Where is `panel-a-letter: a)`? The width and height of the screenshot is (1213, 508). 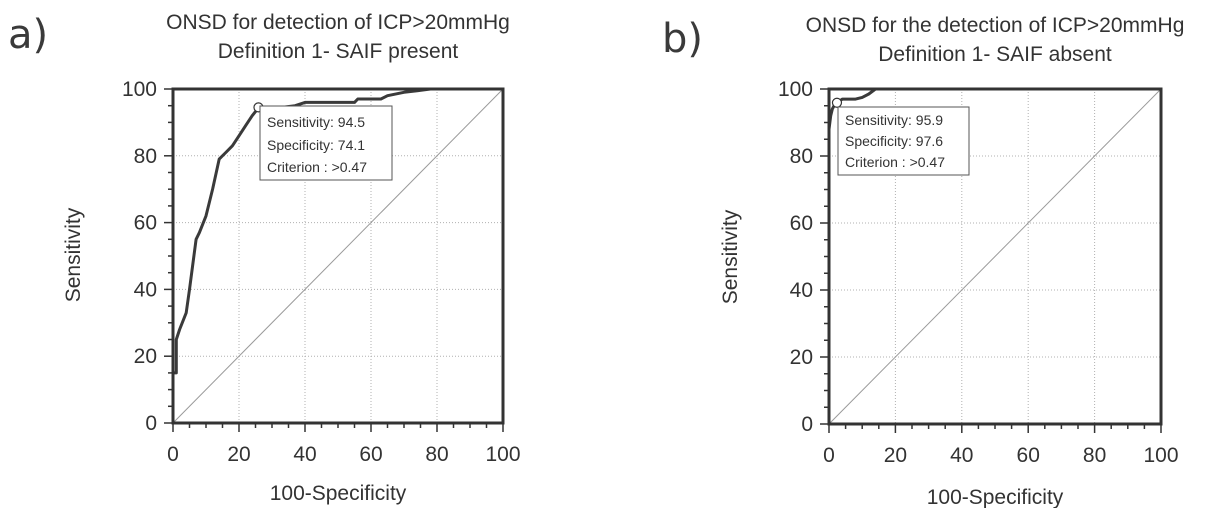 panel-a-letter: a) is located at coordinates (28, 35).